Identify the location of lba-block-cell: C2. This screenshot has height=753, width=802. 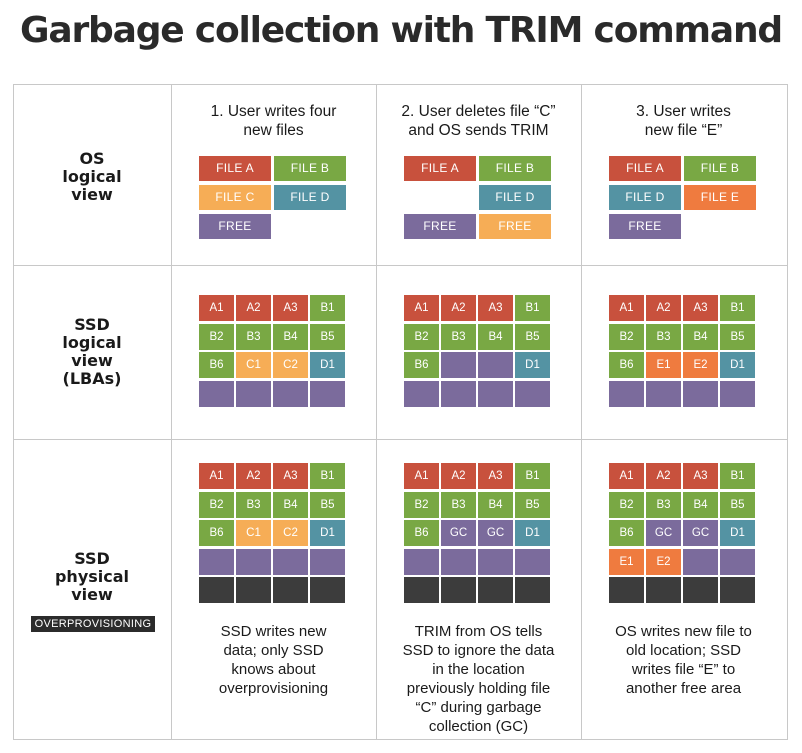
(290, 365).